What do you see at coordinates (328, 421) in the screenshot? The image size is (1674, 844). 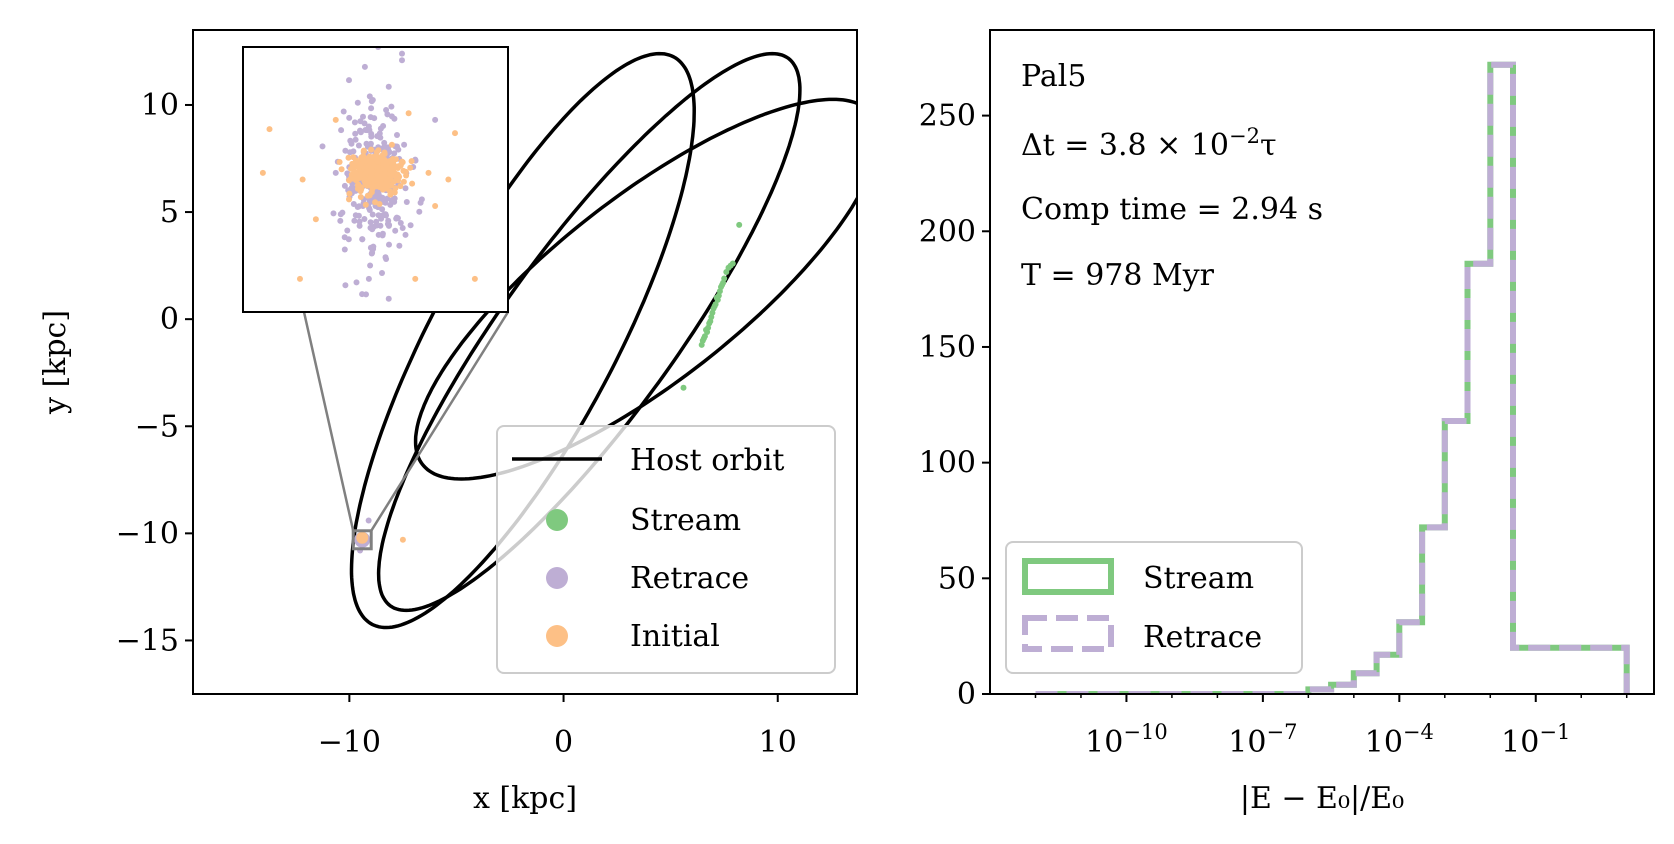 I see `zoom-line-left` at bounding box center [328, 421].